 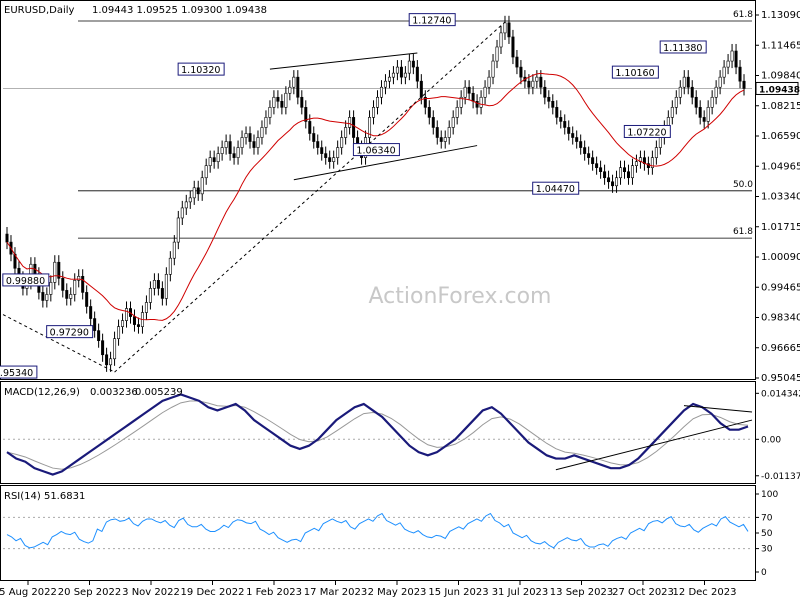 What do you see at coordinates (743, 185) in the screenshot?
I see `fib-level-label: 50.0` at bounding box center [743, 185].